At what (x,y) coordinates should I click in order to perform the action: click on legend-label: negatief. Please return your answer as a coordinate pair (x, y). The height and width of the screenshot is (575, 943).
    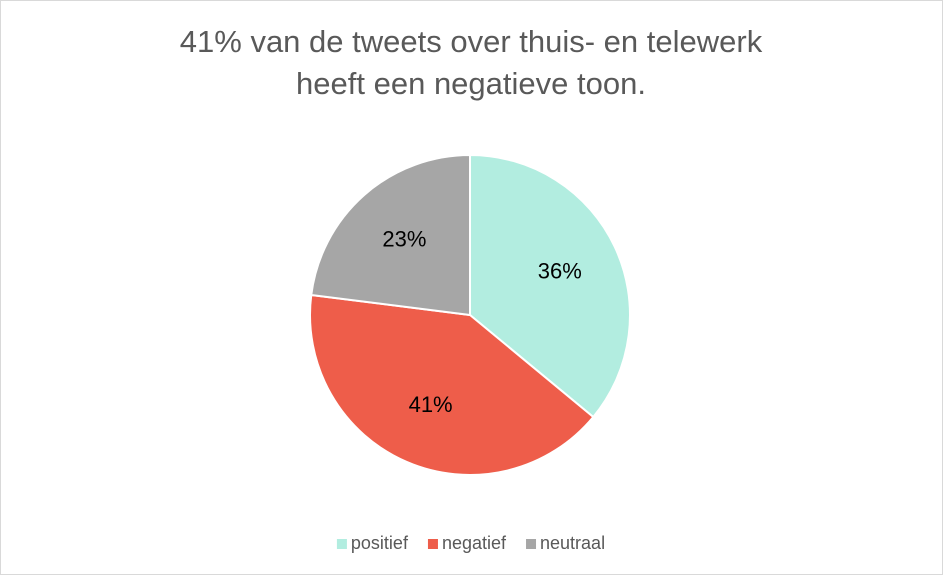
    Looking at the image, I should click on (474, 543).